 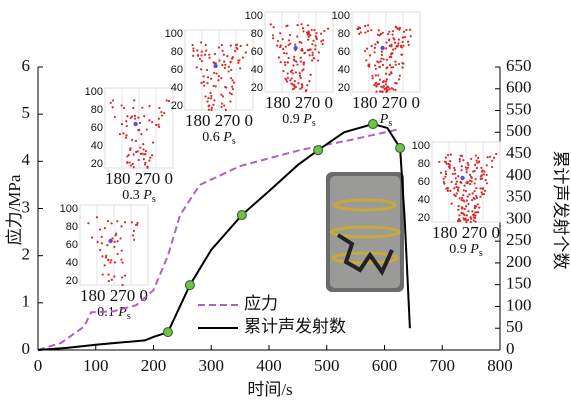 I want to click on inset-label: 0.6 Ps, so click(x=219, y=138).